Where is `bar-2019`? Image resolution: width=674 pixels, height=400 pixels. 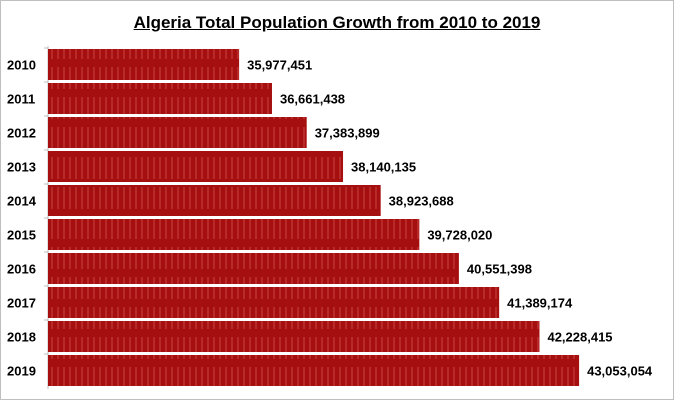
bar-2019 is located at coordinates (314, 370).